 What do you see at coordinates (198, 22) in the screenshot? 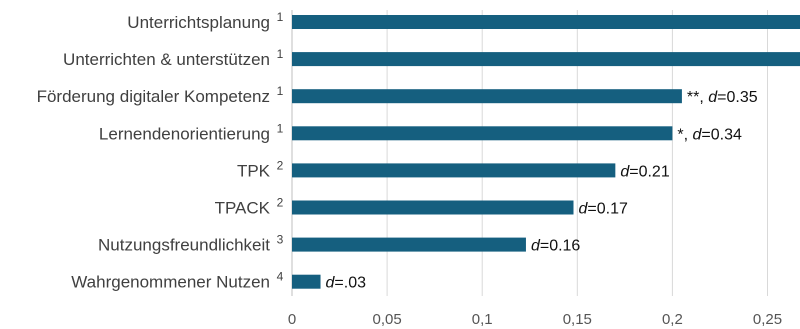
I see `category-label: Unterrichtsplanung` at bounding box center [198, 22].